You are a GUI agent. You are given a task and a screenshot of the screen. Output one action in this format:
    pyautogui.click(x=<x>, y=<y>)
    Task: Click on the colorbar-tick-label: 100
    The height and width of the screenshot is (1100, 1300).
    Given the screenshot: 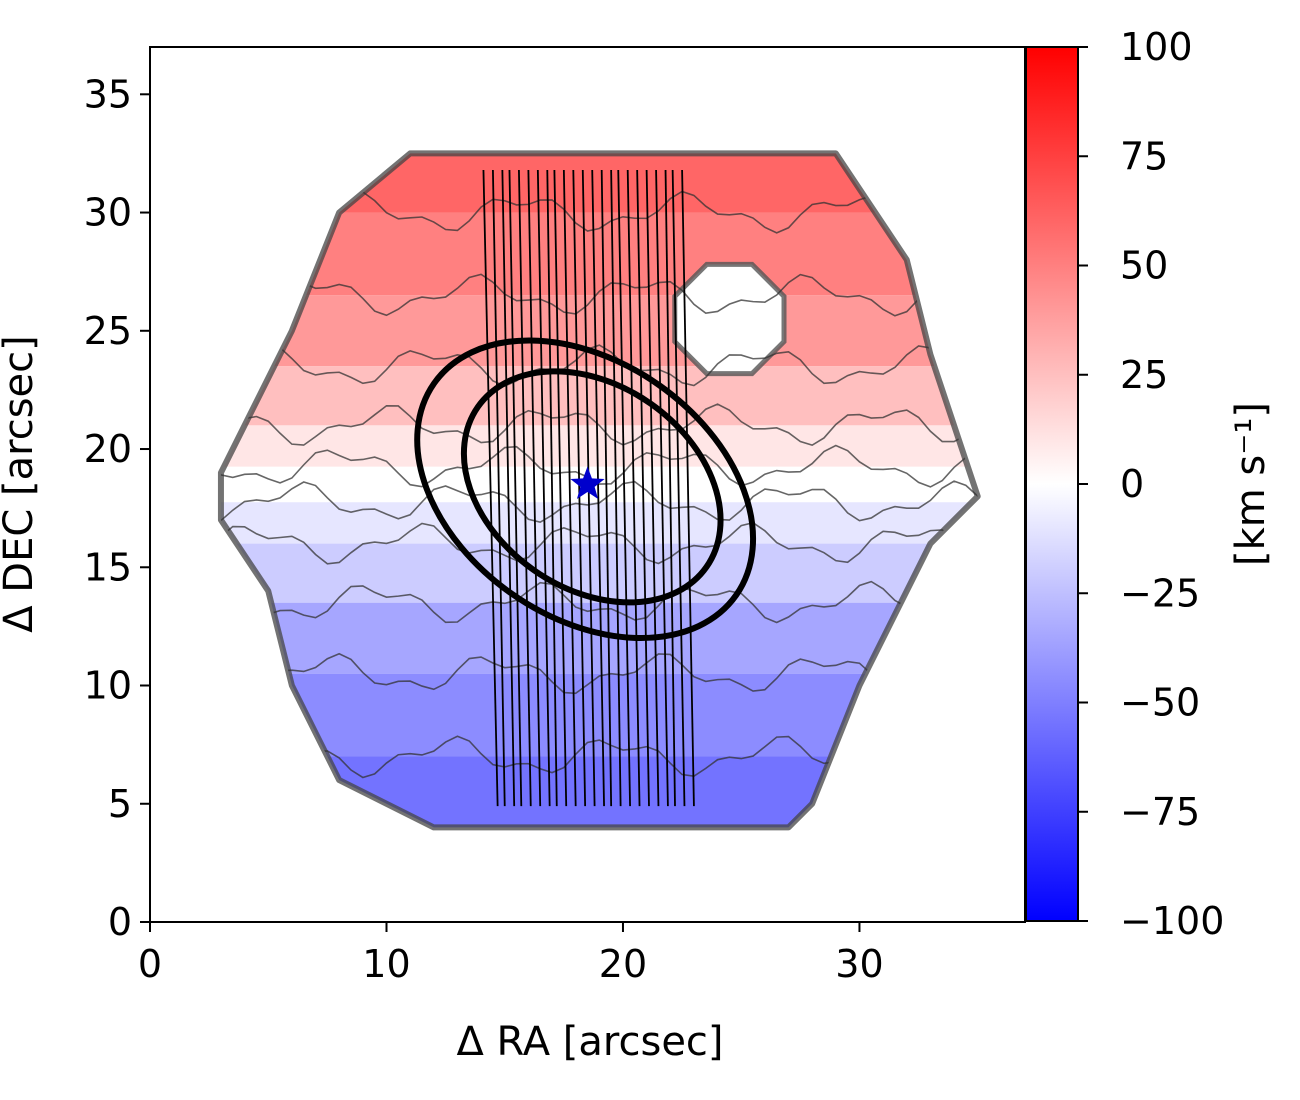 What is the action you would take?
    pyautogui.click(x=1156, y=47)
    